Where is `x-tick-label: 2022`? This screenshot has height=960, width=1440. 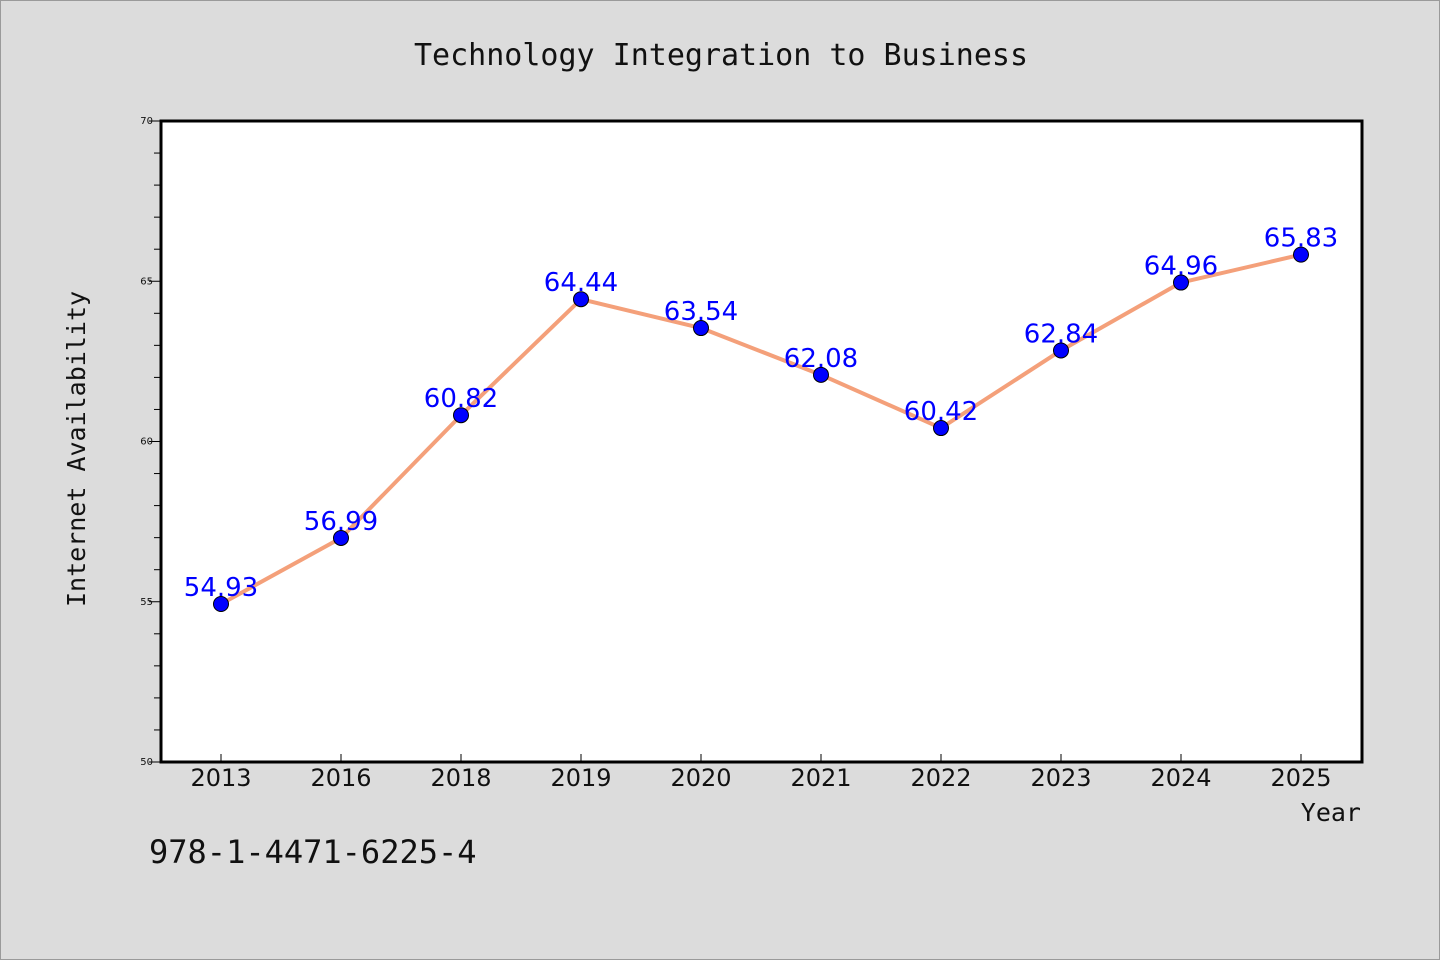
x-tick-label: 2022 is located at coordinates (940, 778).